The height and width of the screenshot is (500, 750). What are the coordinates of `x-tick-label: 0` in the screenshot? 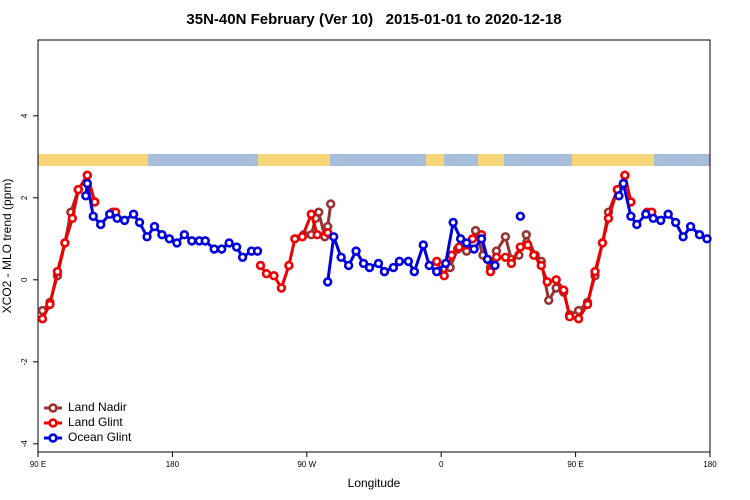 It's located at (441, 464).